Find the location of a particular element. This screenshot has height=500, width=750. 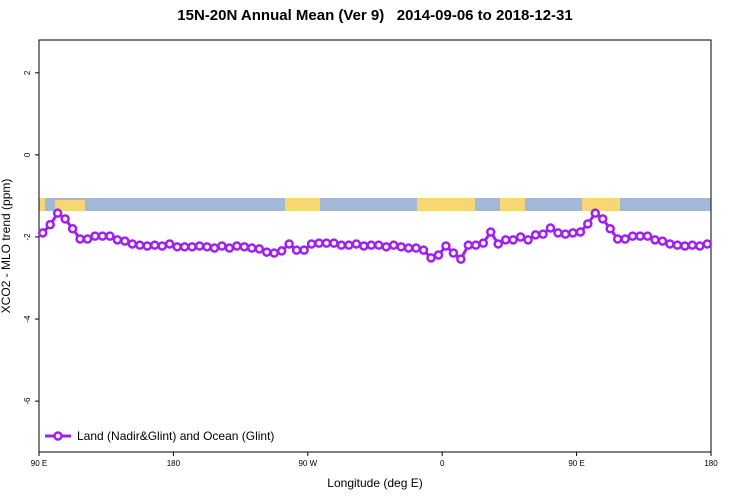

y-tick-label: 2 is located at coordinates (27, 72).